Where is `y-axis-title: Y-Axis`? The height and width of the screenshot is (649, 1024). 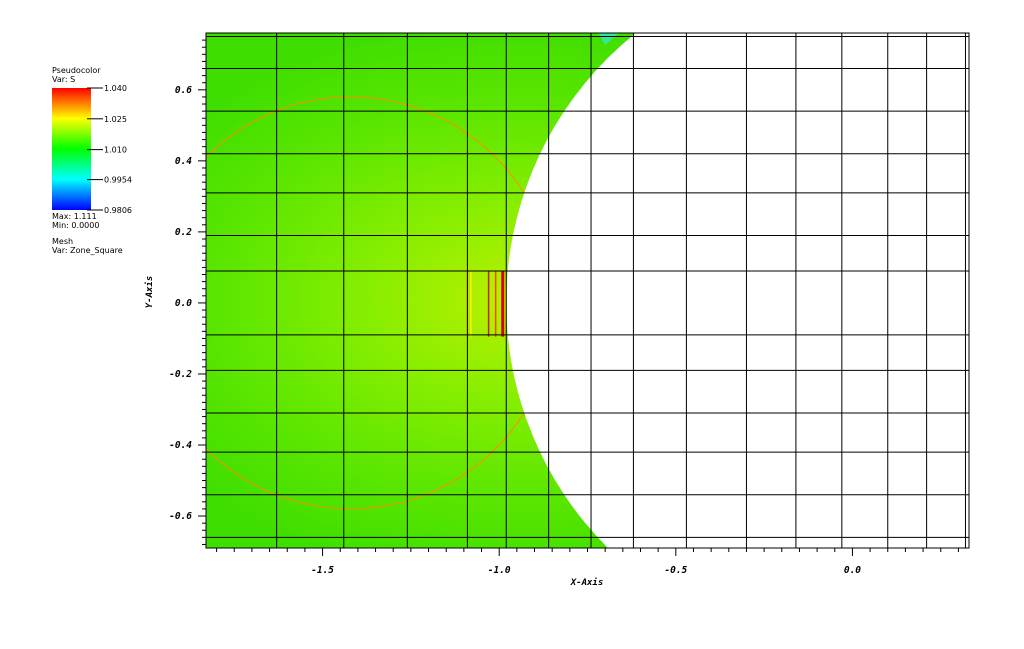
y-axis-title: Y-Axis is located at coordinates (149, 292).